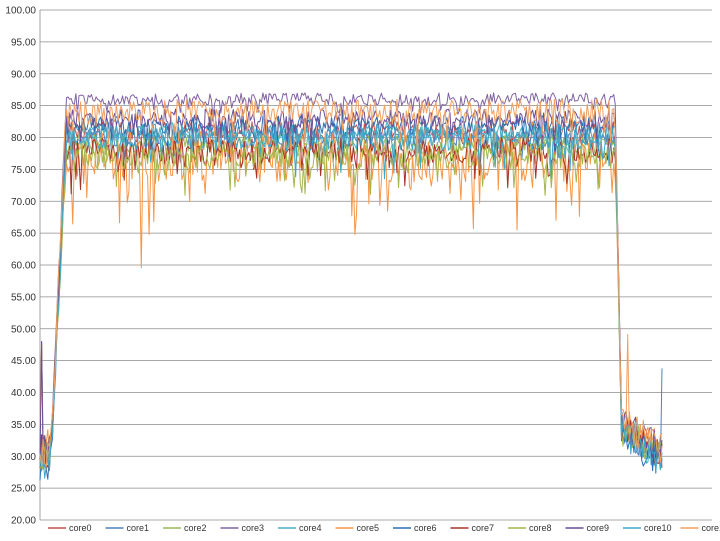 This screenshot has width=720, height=541. What do you see at coordinates (23, 106) in the screenshot?
I see `y-tick-label: 85.00` at bounding box center [23, 106].